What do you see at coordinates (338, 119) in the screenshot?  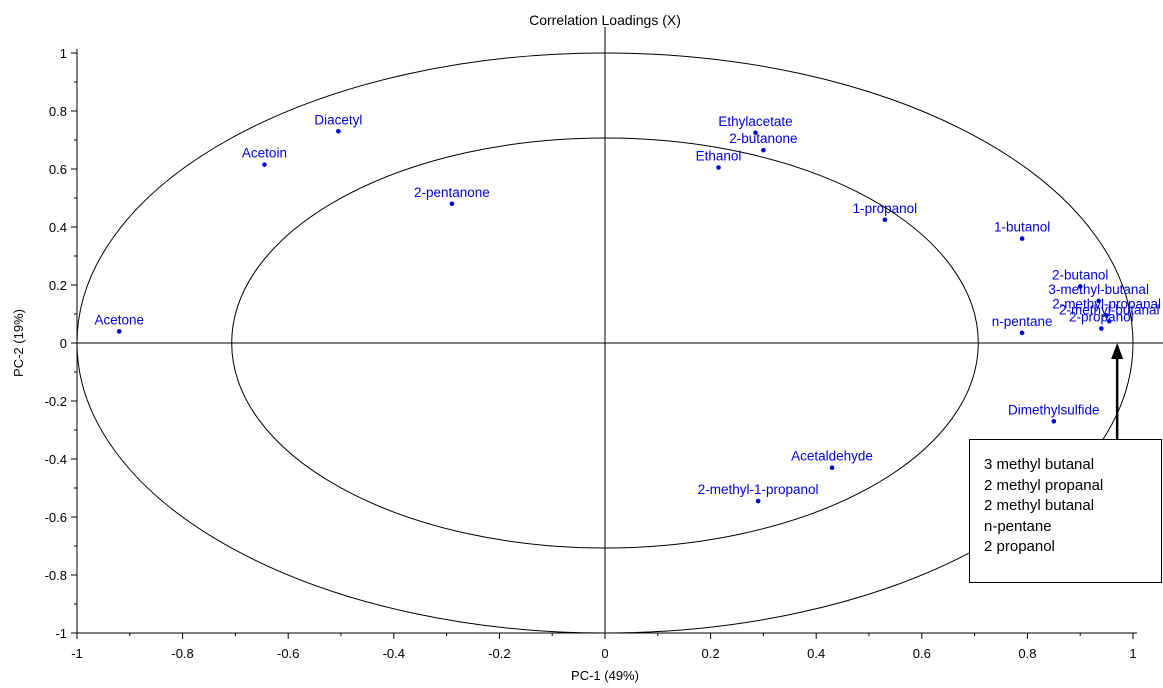 I see `point-label: Diacetyl` at bounding box center [338, 119].